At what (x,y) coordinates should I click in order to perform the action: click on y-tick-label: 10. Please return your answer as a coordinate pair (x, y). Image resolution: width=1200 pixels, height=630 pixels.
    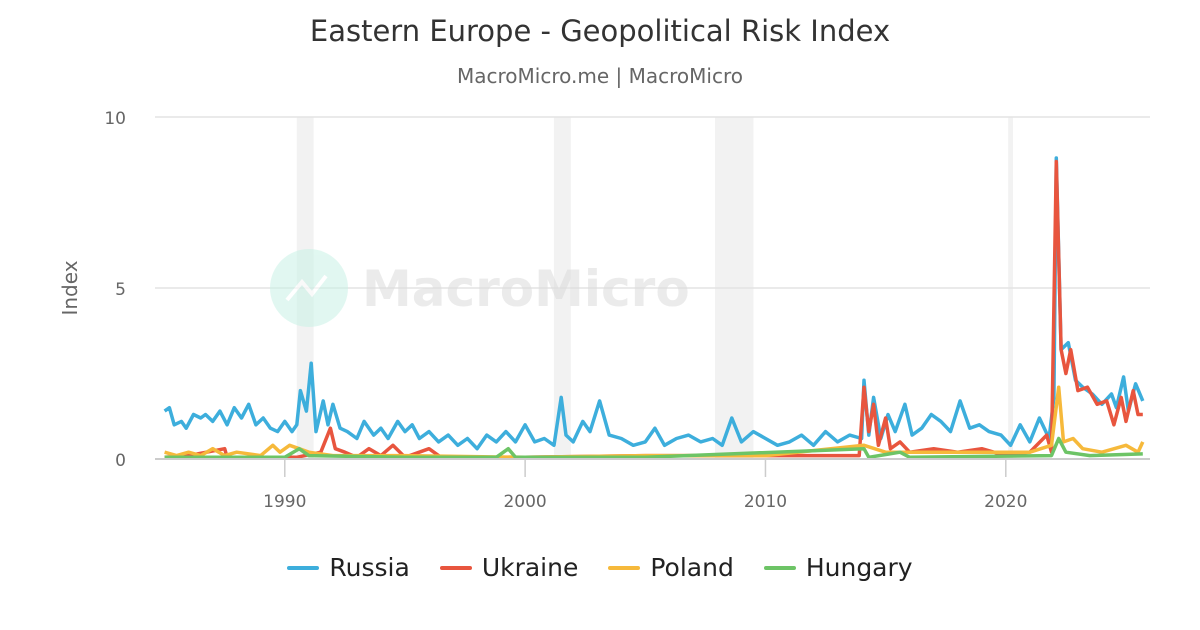
    Looking at the image, I should click on (115, 119).